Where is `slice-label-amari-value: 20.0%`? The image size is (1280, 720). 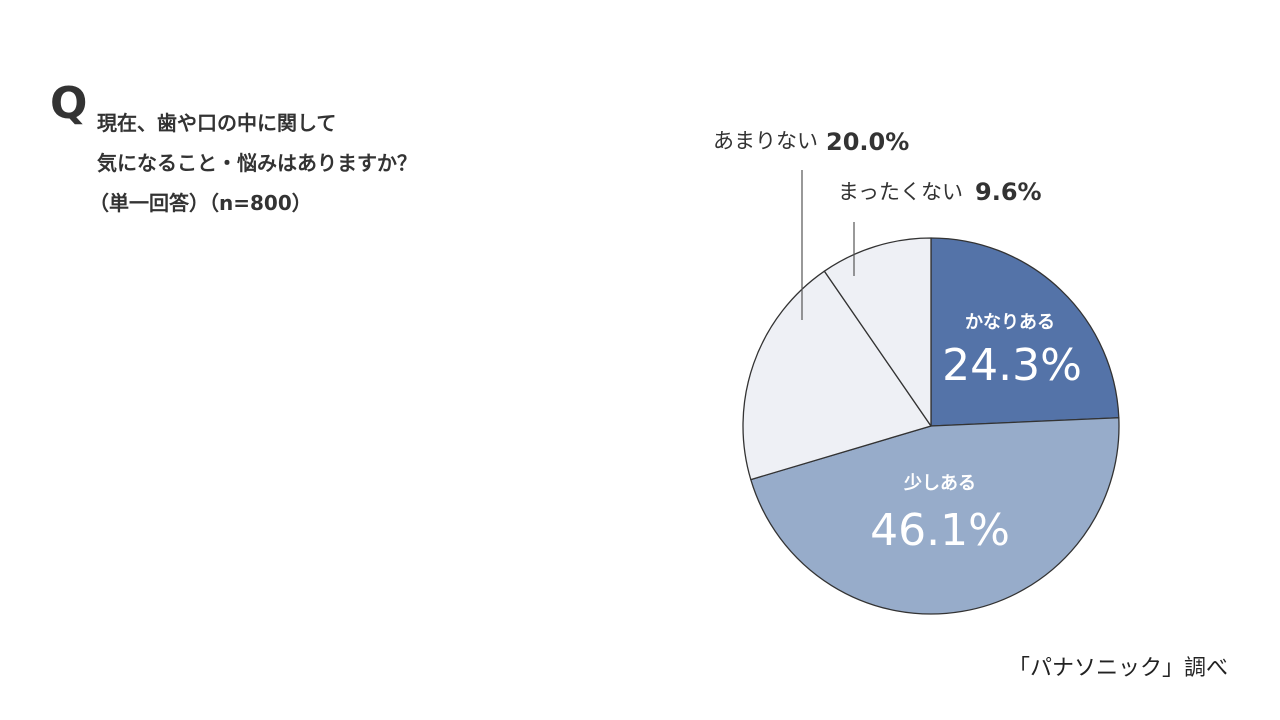 slice-label-amari-value: 20.0% is located at coordinates (867, 142).